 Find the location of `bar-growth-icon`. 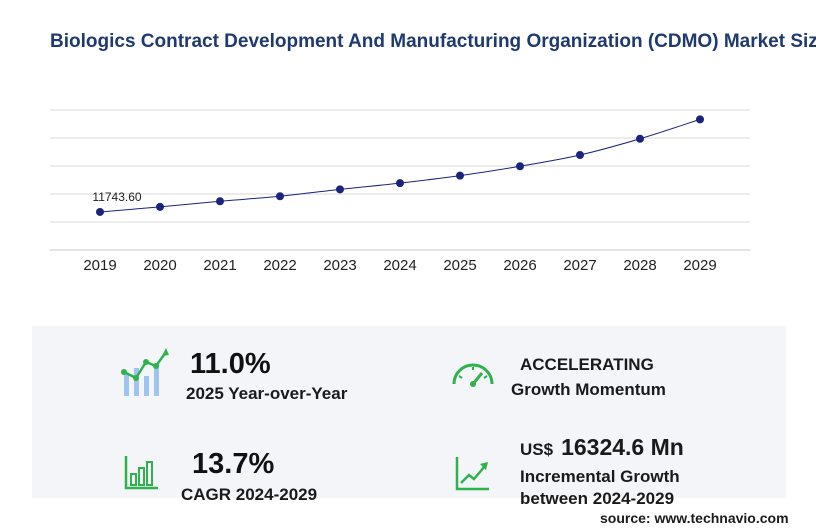

bar-growth-icon is located at coordinates (145, 372).